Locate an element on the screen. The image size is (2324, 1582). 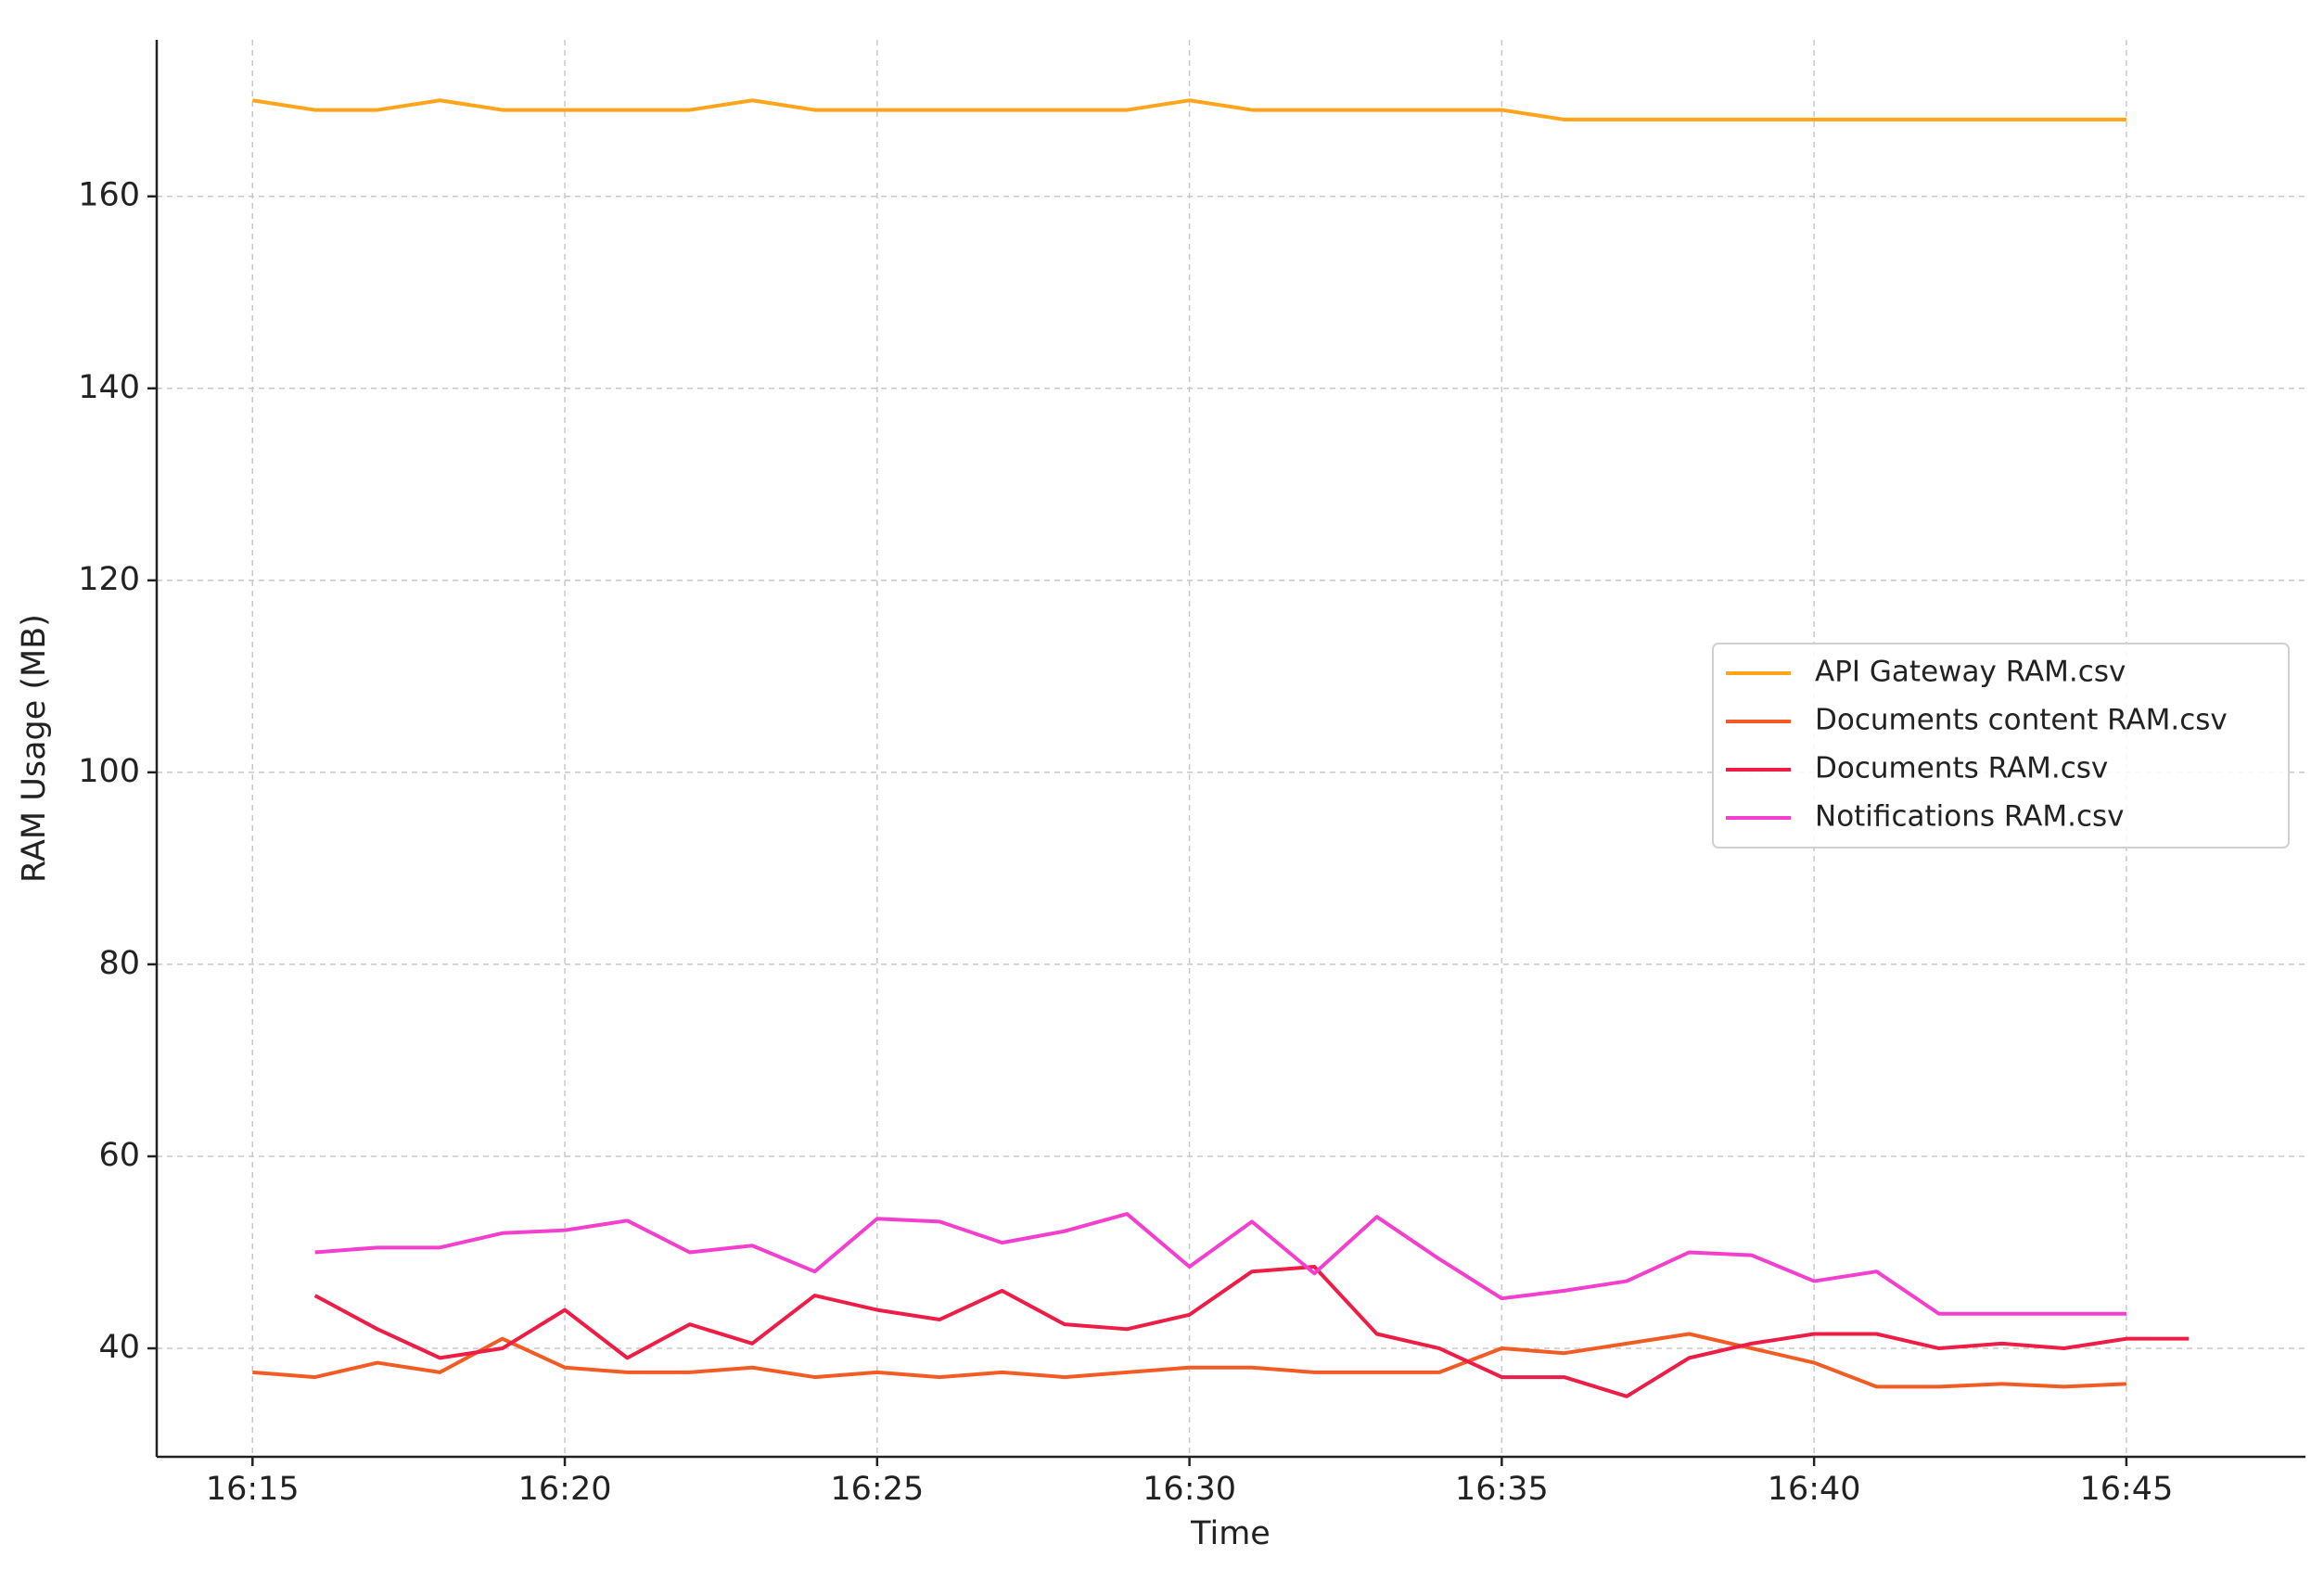
y-tick-label: 60 is located at coordinates (119, 1155).